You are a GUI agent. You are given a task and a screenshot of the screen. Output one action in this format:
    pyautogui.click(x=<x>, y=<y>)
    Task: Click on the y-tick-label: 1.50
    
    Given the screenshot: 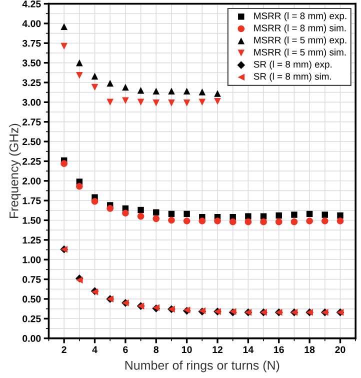 What is the action you would take?
    pyautogui.click(x=31, y=220)
    